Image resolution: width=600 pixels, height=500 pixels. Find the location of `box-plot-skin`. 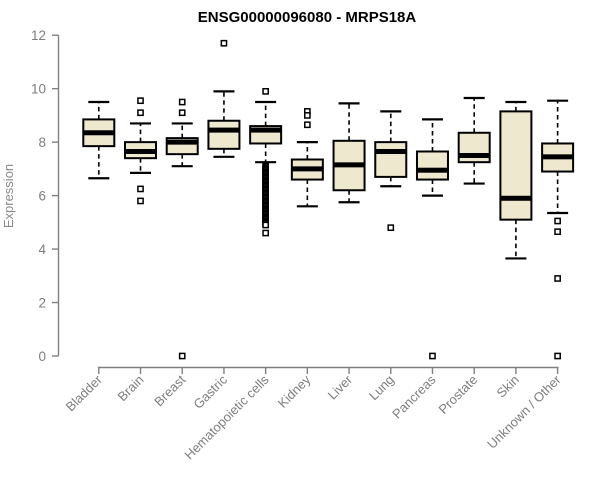

box-plot-skin is located at coordinates (516, 180).